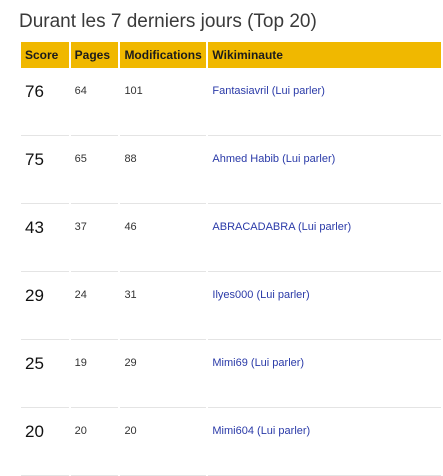 This screenshot has height=476, width=443. Describe the element at coordinates (324, 170) in the screenshot. I see `user-cell: Ahmed Habib (Lui parler)` at that location.